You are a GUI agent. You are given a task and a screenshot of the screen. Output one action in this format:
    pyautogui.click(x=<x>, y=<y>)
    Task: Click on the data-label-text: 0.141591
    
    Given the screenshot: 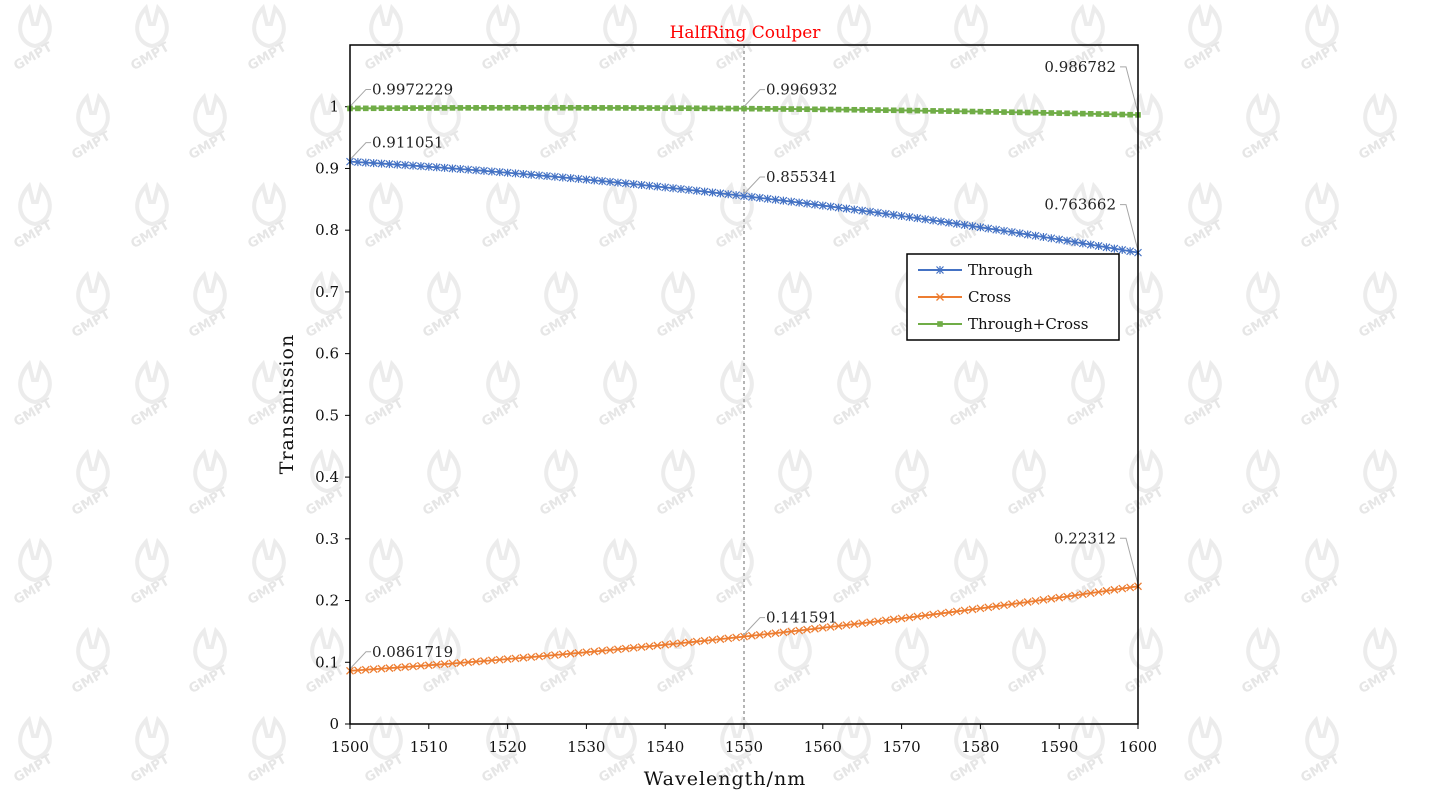 What is the action you would take?
    pyautogui.click(x=802, y=618)
    